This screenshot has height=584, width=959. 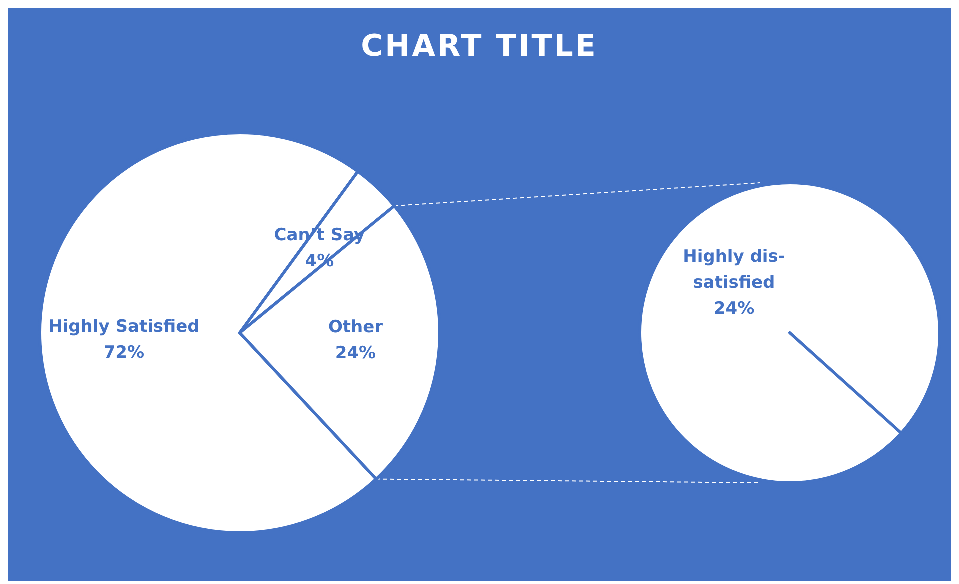 I want to click on slice-label: Highly dis-satisfied, so click(x=734, y=269).